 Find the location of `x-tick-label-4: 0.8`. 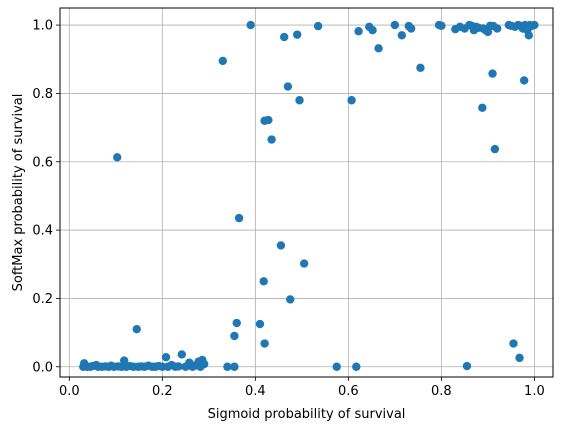

x-tick-label-4: 0.8 is located at coordinates (441, 391).